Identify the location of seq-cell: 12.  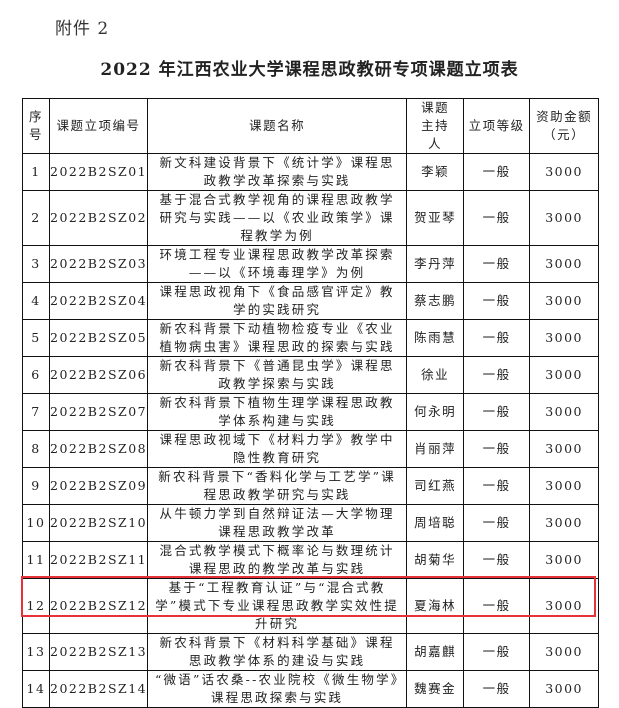
(36, 606).